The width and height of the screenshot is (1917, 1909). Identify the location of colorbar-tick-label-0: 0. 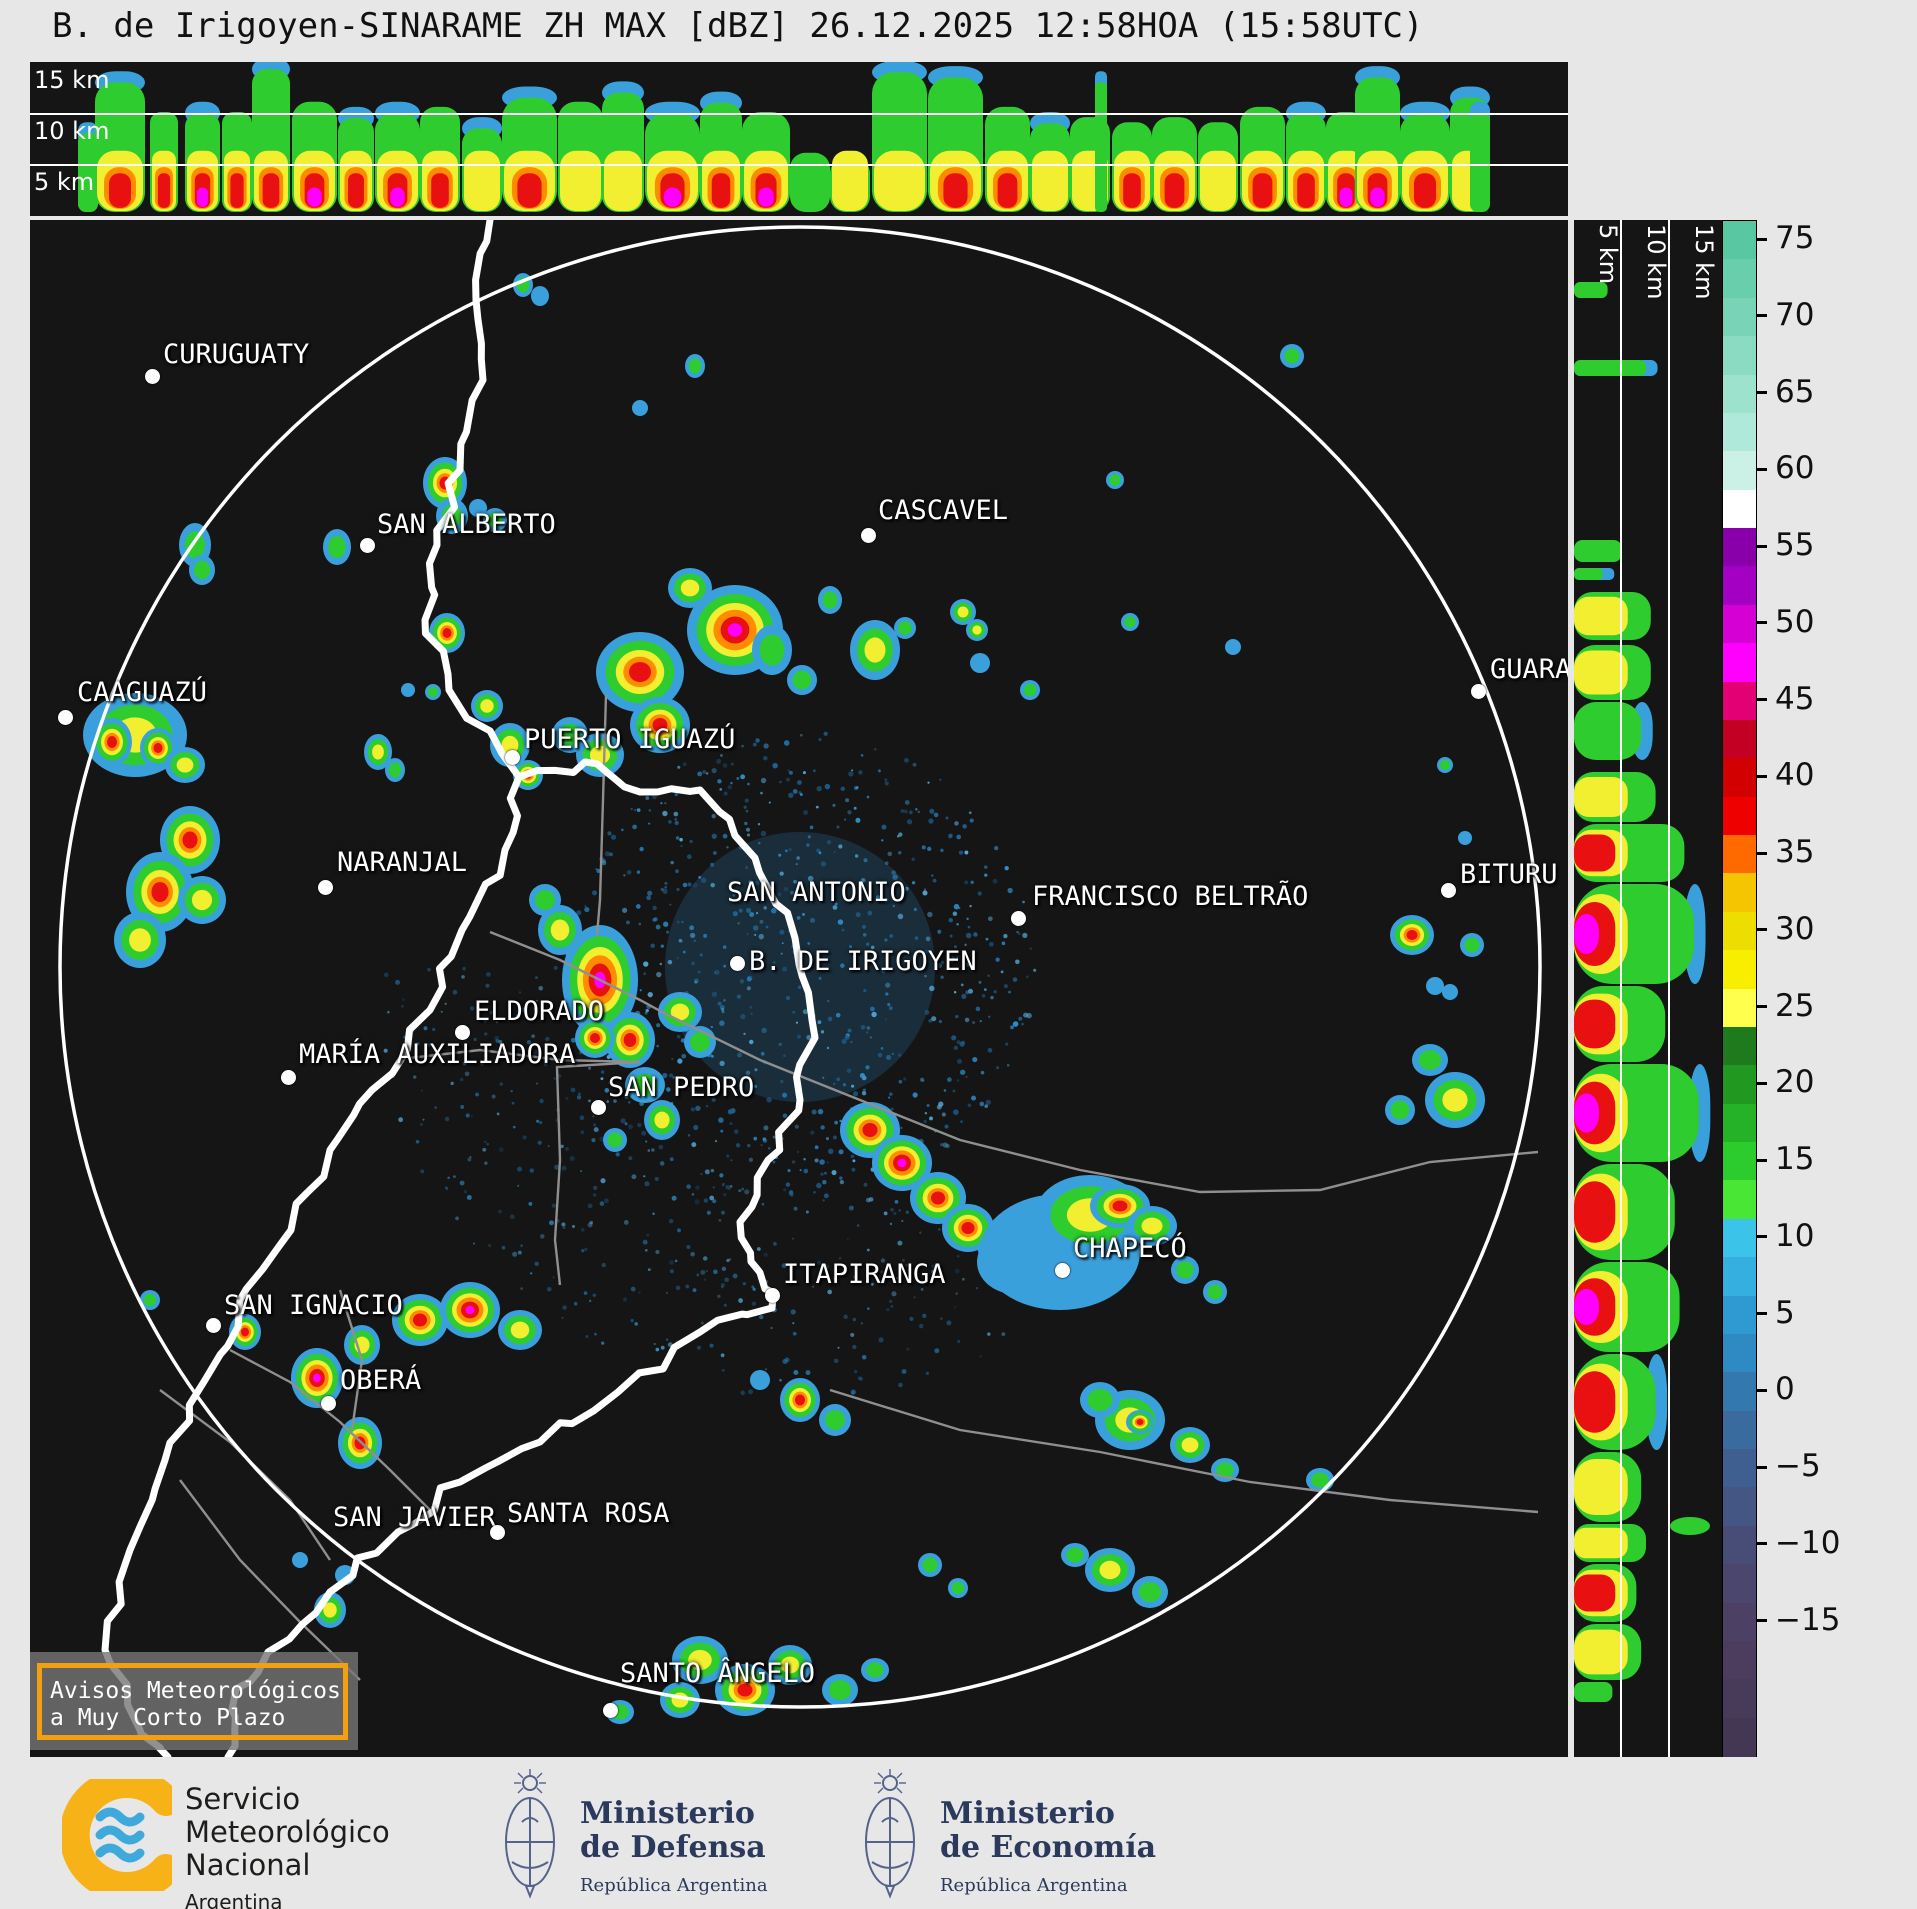
(1785, 1389).